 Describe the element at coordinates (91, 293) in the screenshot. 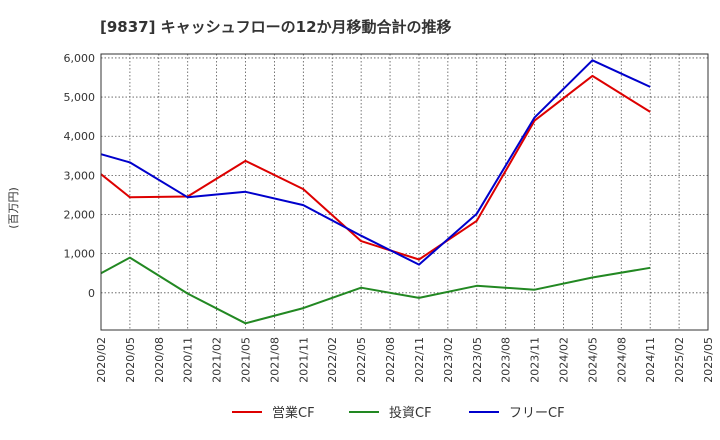

I see `y-tick-label: 0` at that location.